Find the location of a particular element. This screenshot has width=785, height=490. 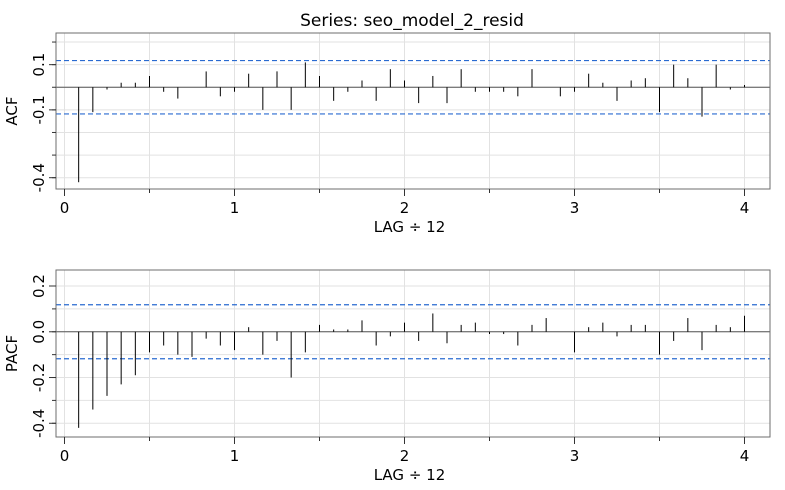

pacf-y-axis-label: PACF is located at coordinates (12, 353).